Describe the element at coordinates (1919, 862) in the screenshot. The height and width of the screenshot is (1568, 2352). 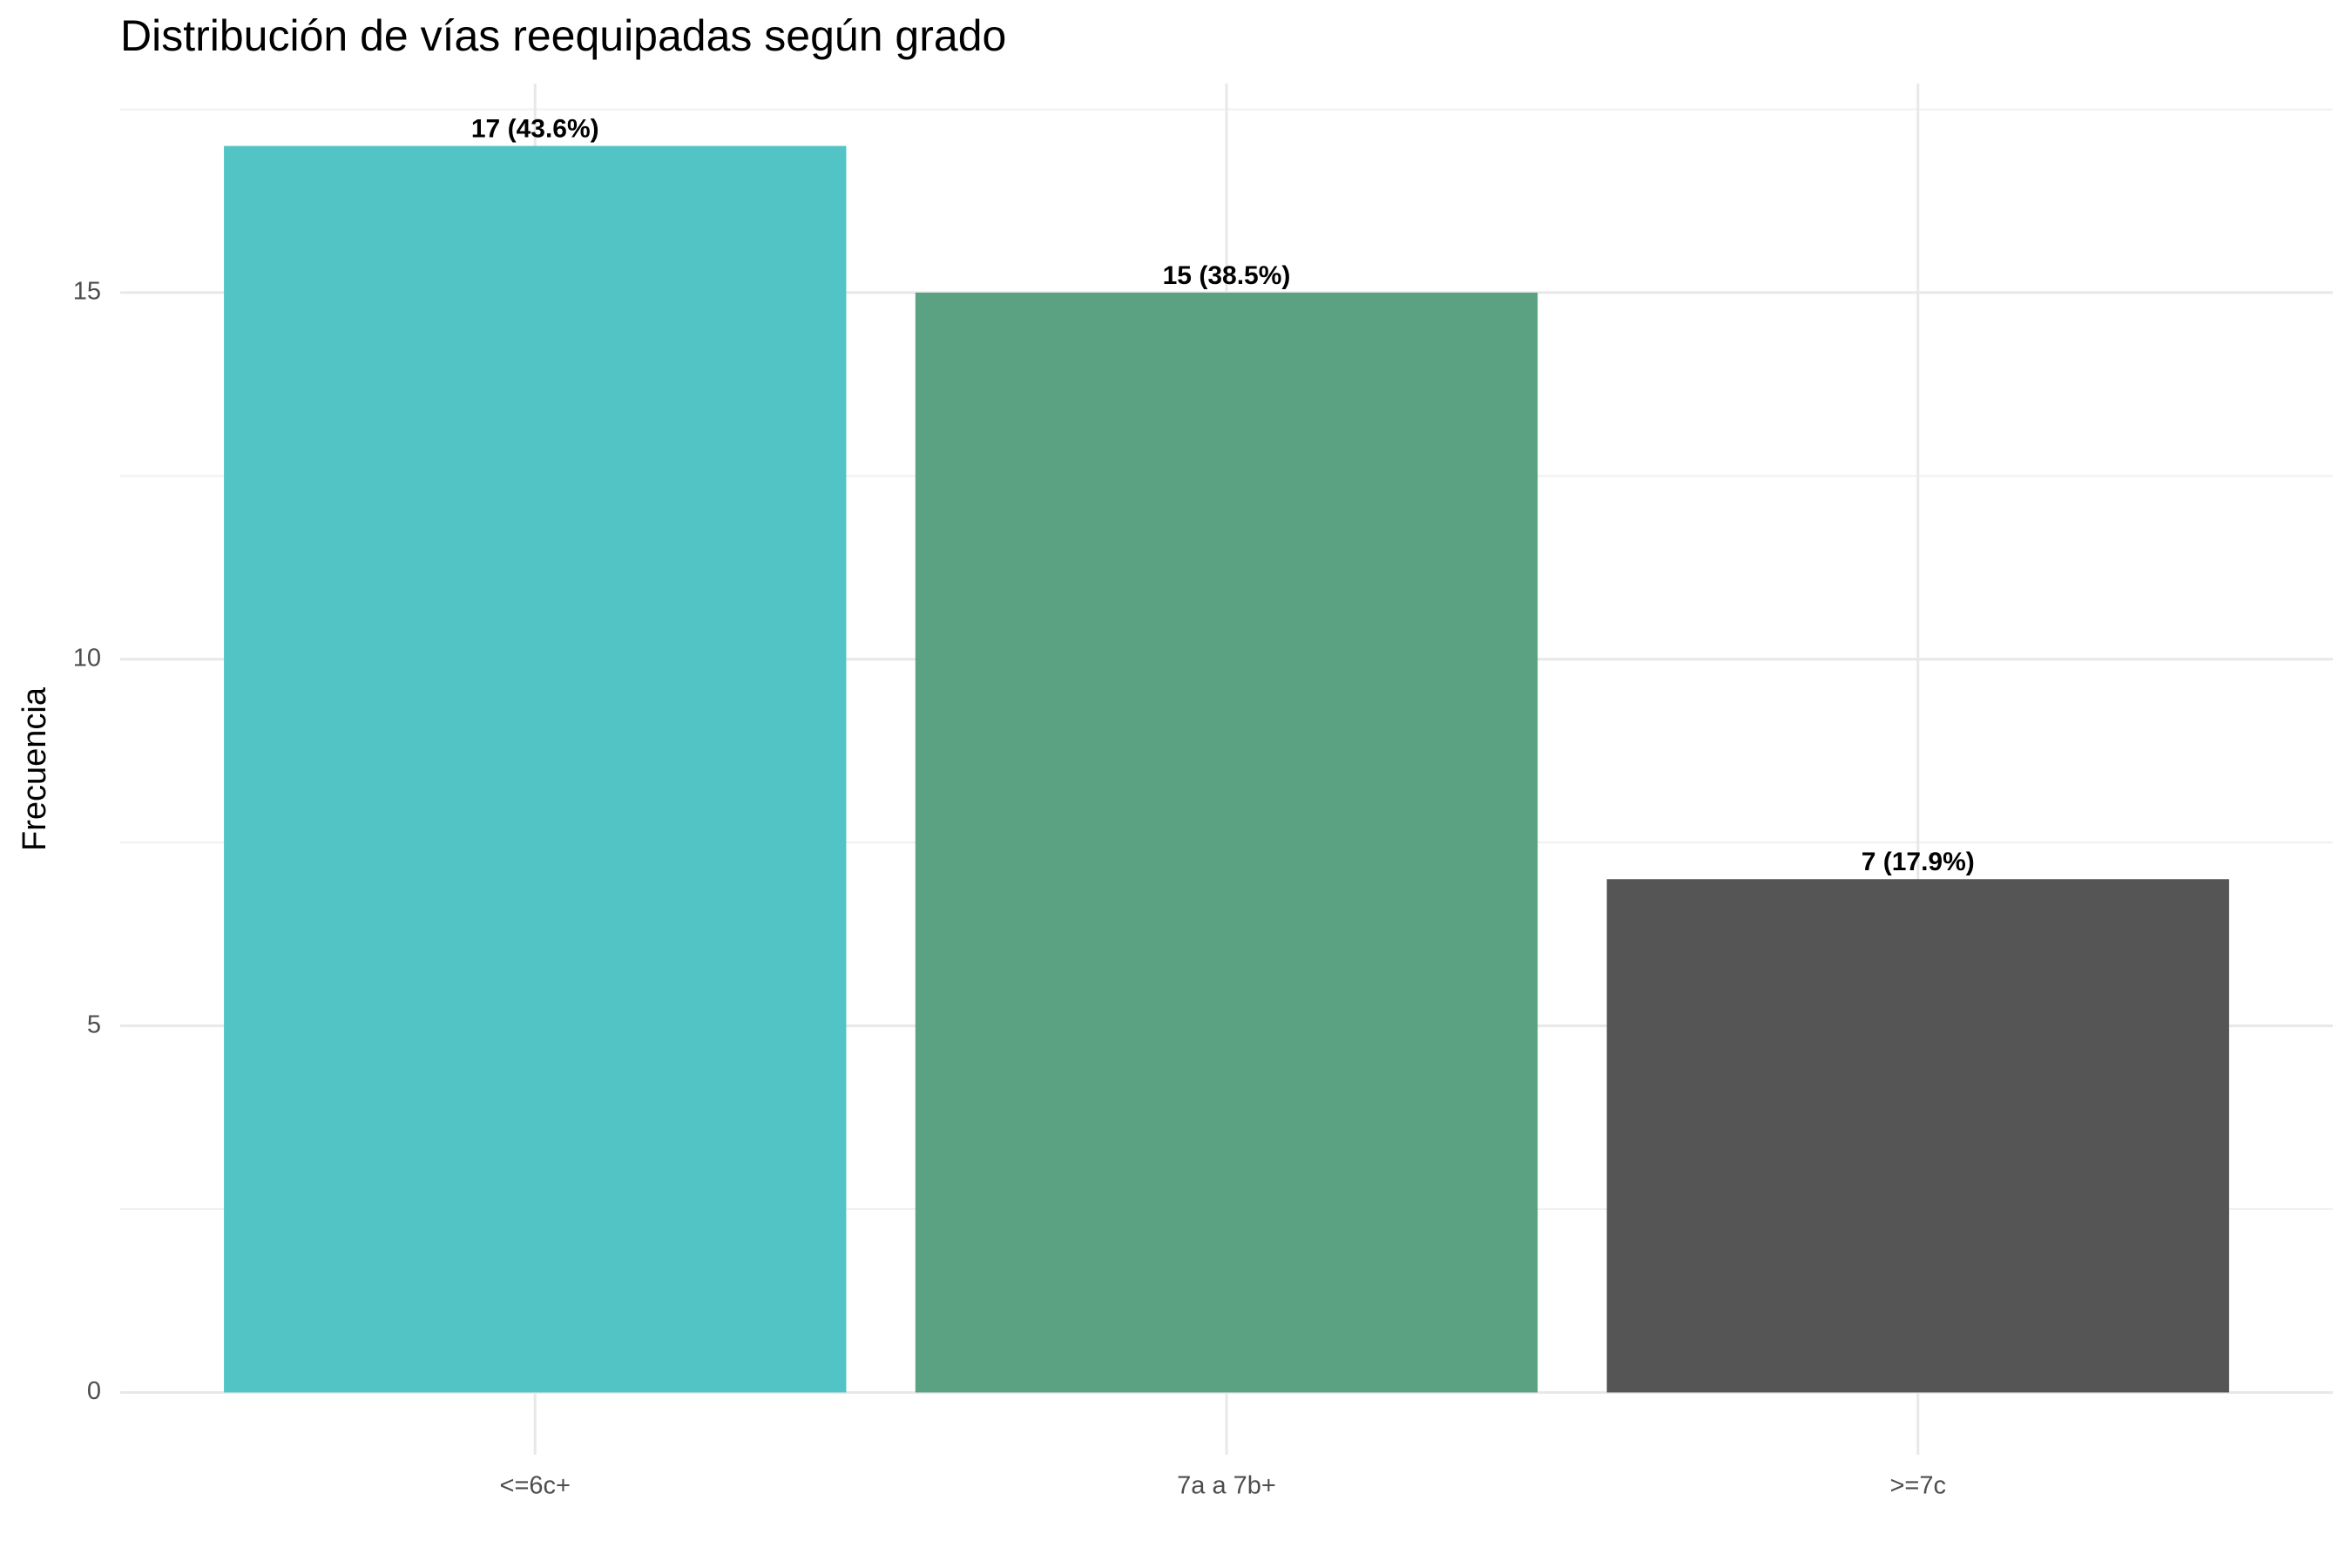
I see `value-label: 7 (17.9%)` at that location.